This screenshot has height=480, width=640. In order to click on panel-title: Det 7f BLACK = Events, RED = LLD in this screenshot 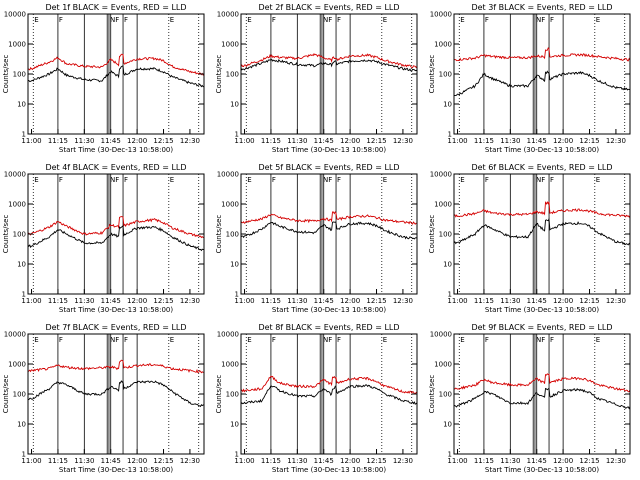, I will do `click(115, 327)`.